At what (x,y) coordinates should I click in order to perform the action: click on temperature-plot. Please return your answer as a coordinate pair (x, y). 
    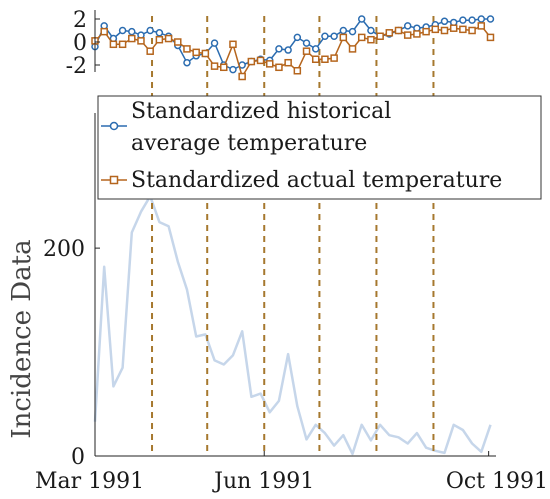
    Looking at the image, I should click on (293, 48).